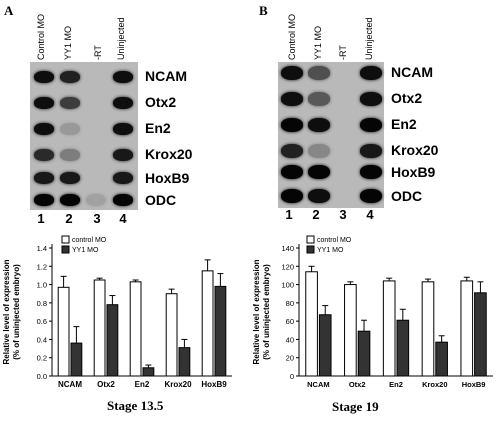 The height and width of the screenshot is (421, 500). I want to click on y-tick-label: 60, so click(290, 321).